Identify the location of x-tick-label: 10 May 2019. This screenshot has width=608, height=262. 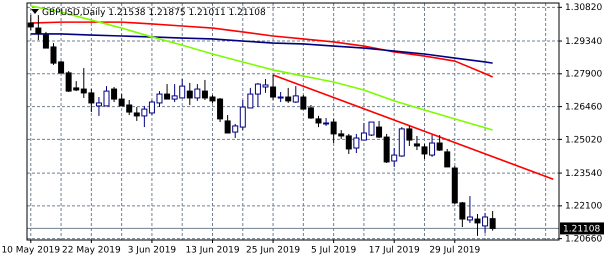
(30, 250).